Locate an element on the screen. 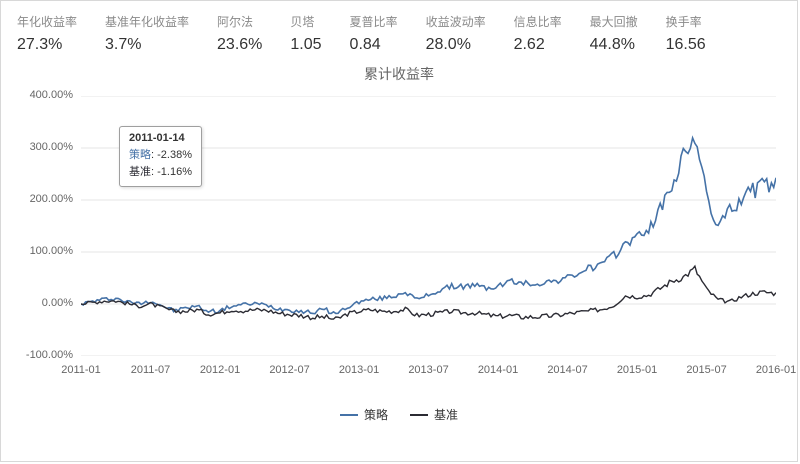  stat-information-ratio: 信息比率 2.62 is located at coordinates (538, 33).